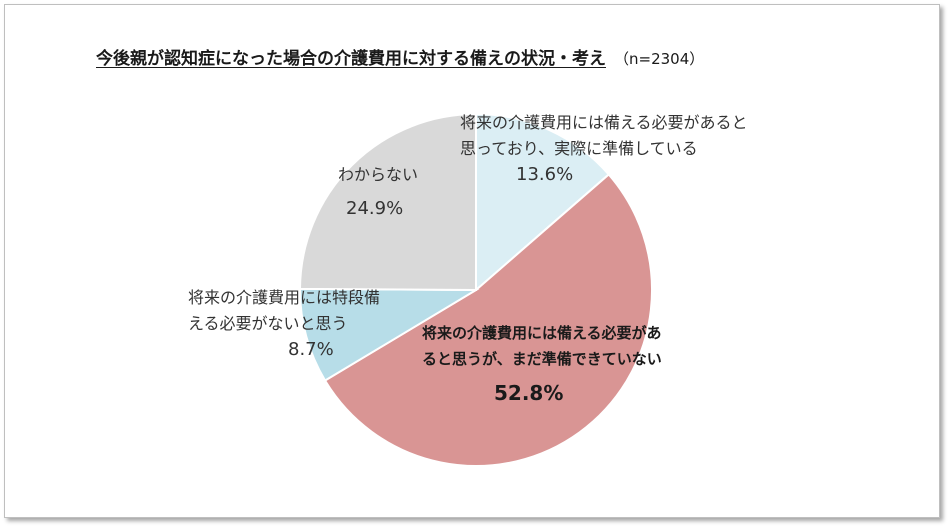 Image resolution: width=948 pixels, height=528 pixels. I want to click on slice-prepared, so click(543, 202).